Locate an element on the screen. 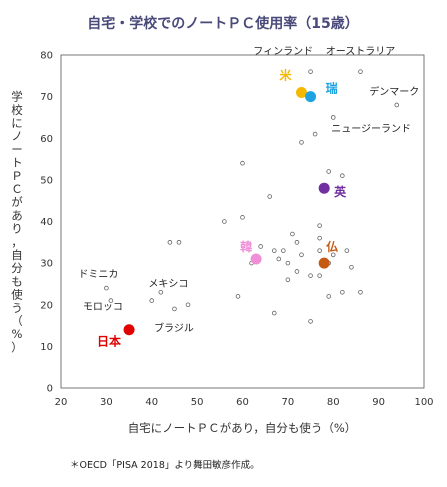 The height and width of the screenshot is (487, 447). highlighted-point-label: 仏 is located at coordinates (332, 247).